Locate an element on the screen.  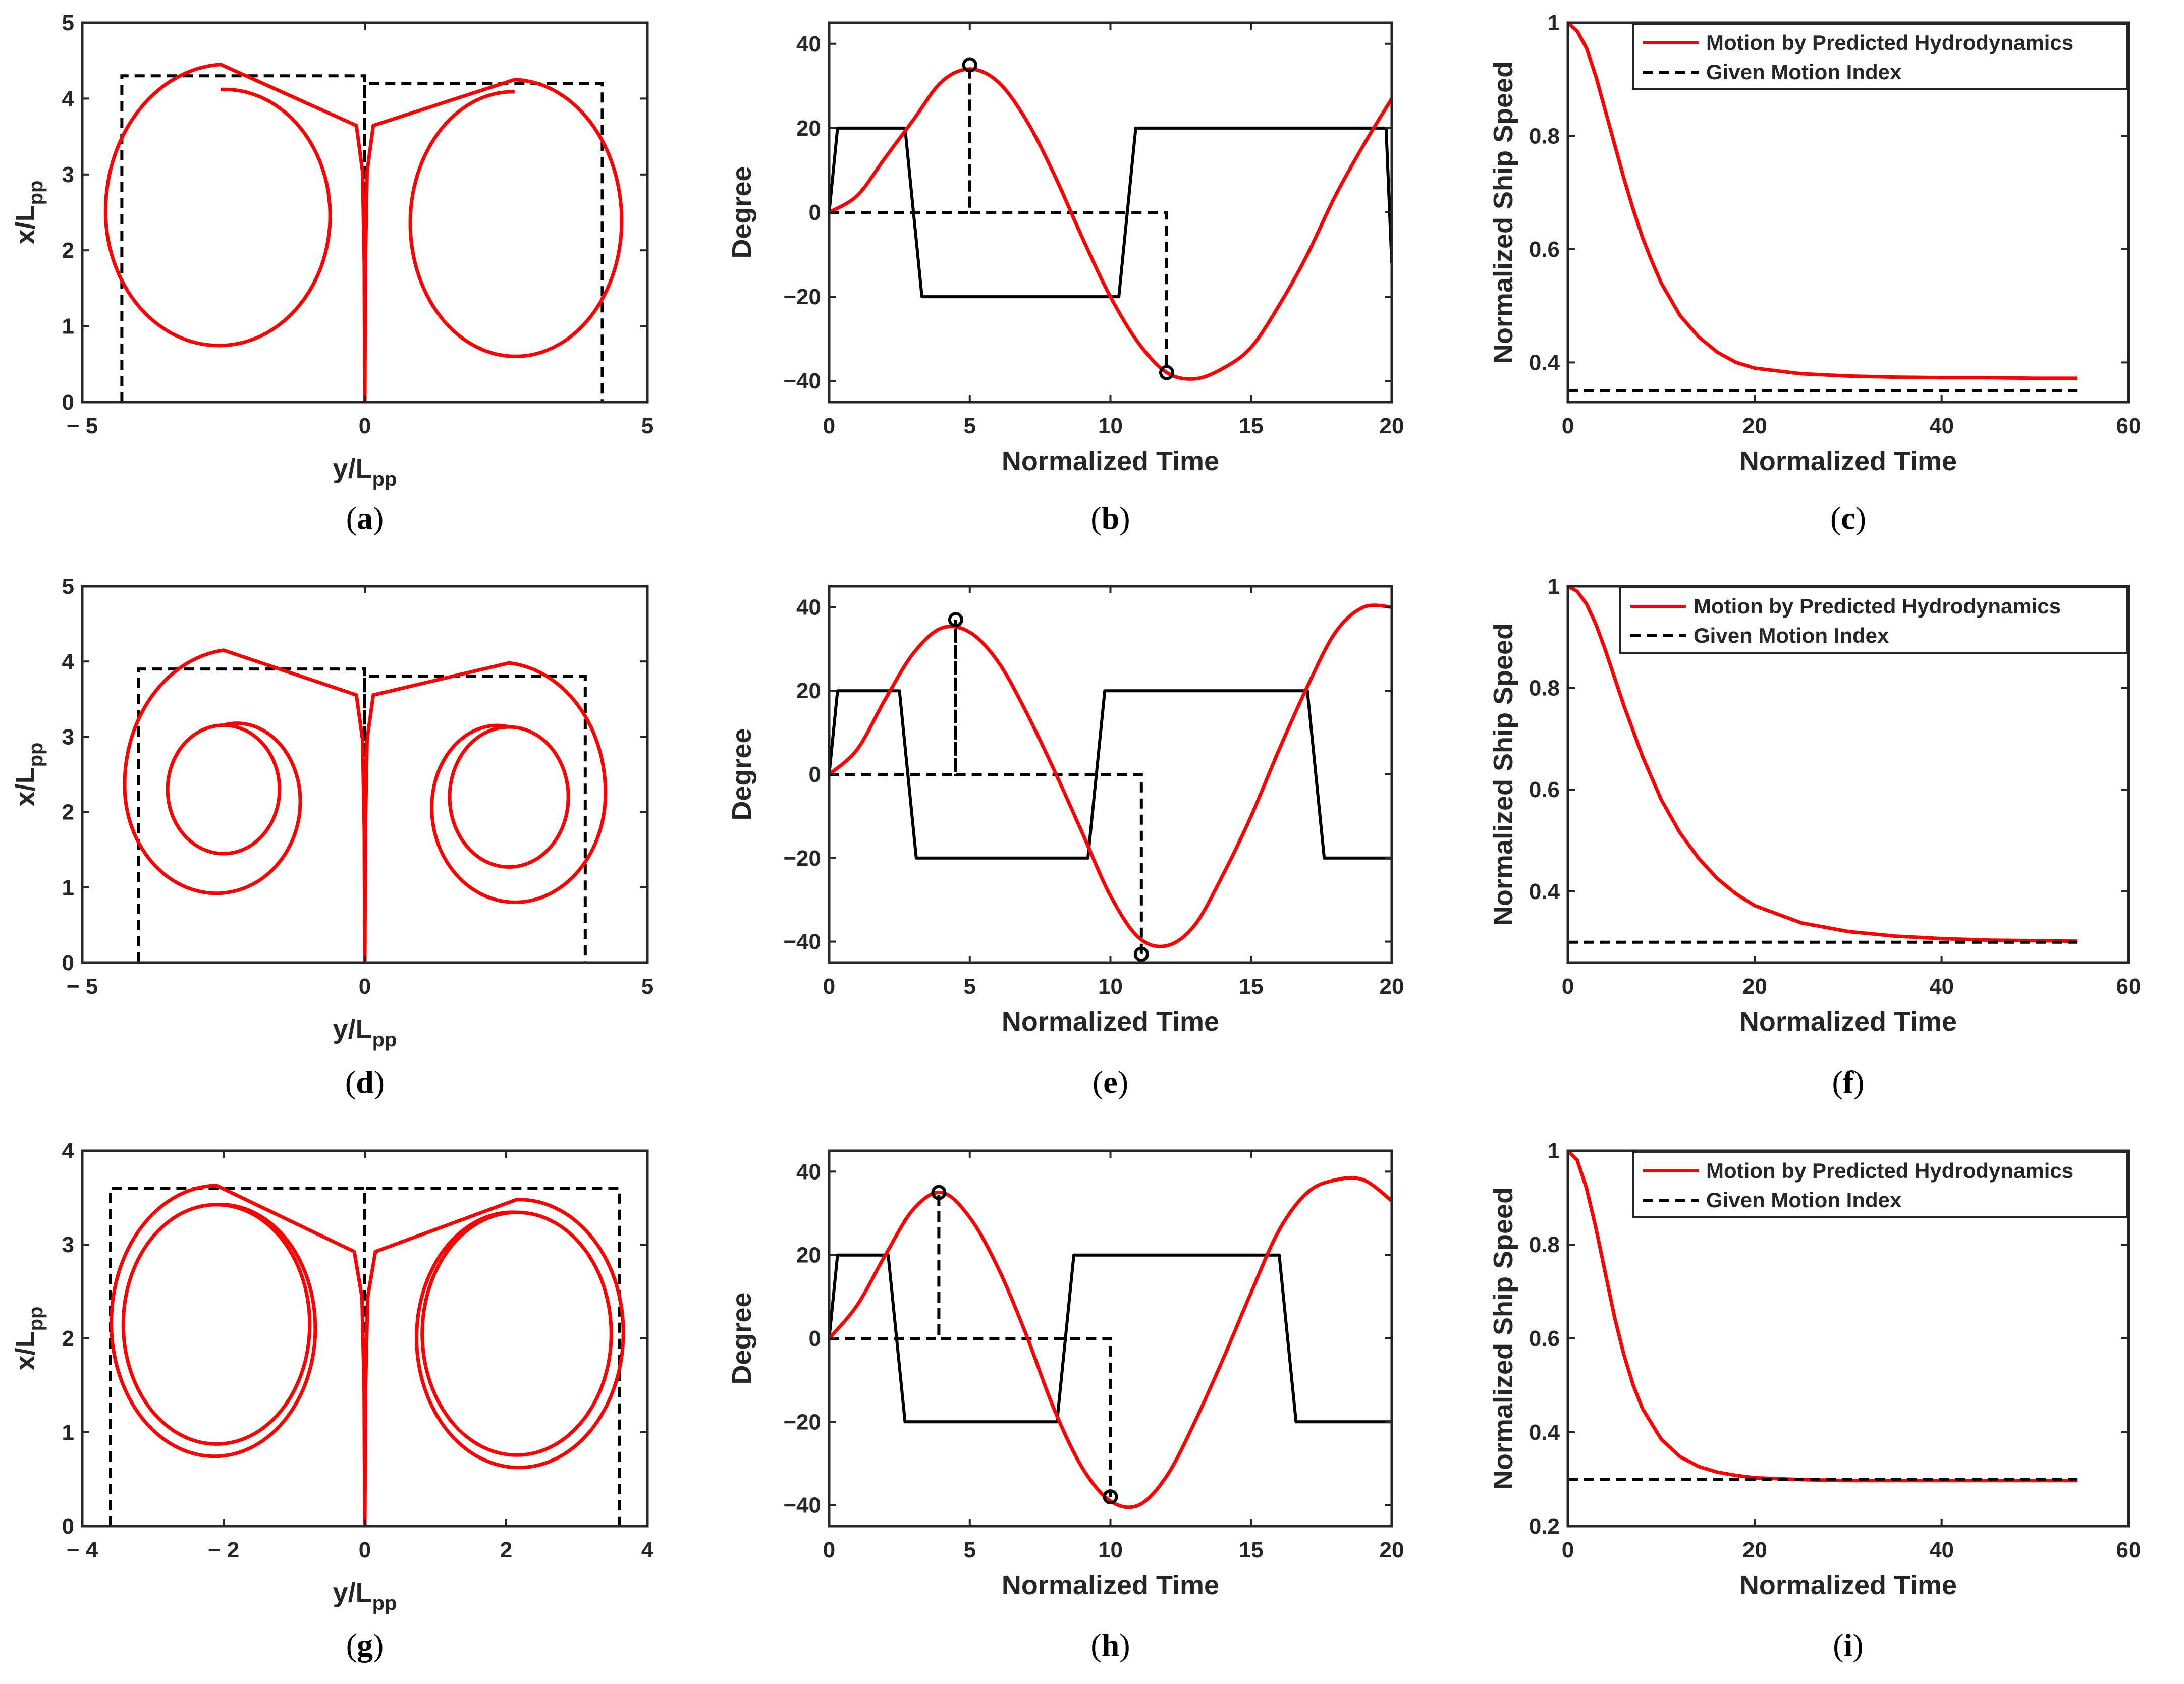
x-tick-label: − 5 is located at coordinates (82, 987).